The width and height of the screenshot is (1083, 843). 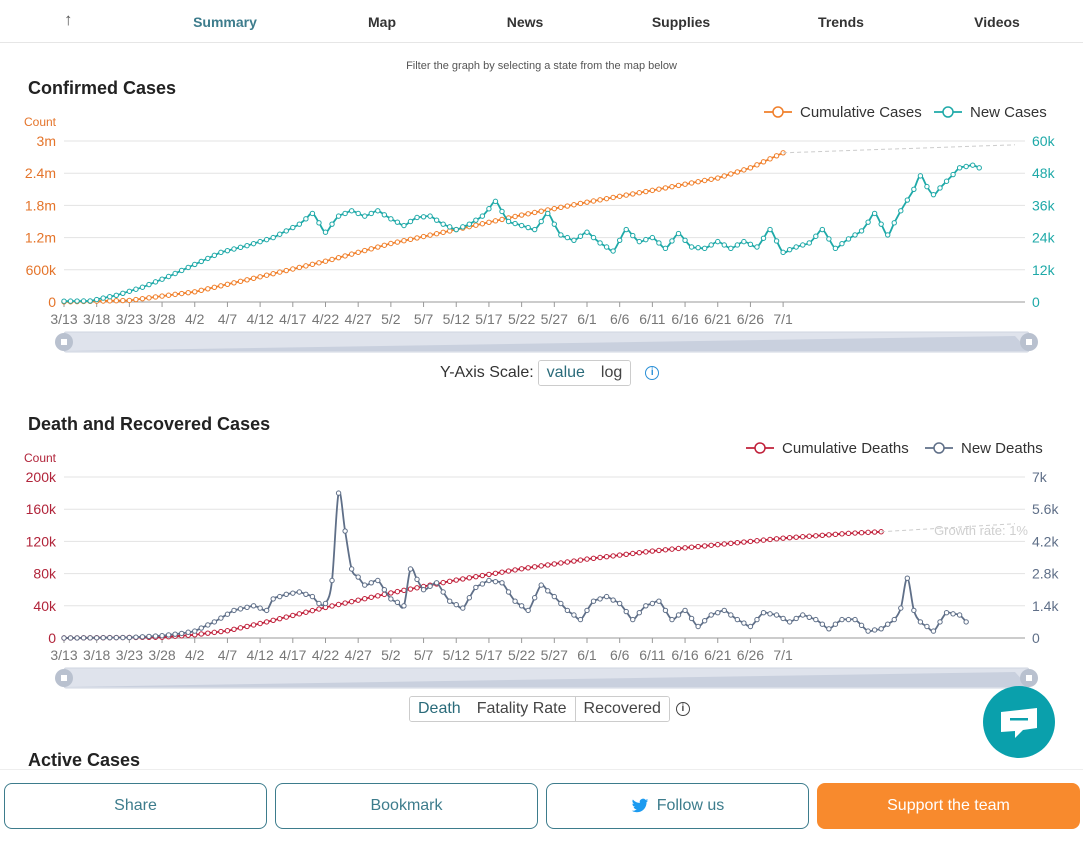 I want to click on tab-trends: Trends, so click(x=841, y=22).